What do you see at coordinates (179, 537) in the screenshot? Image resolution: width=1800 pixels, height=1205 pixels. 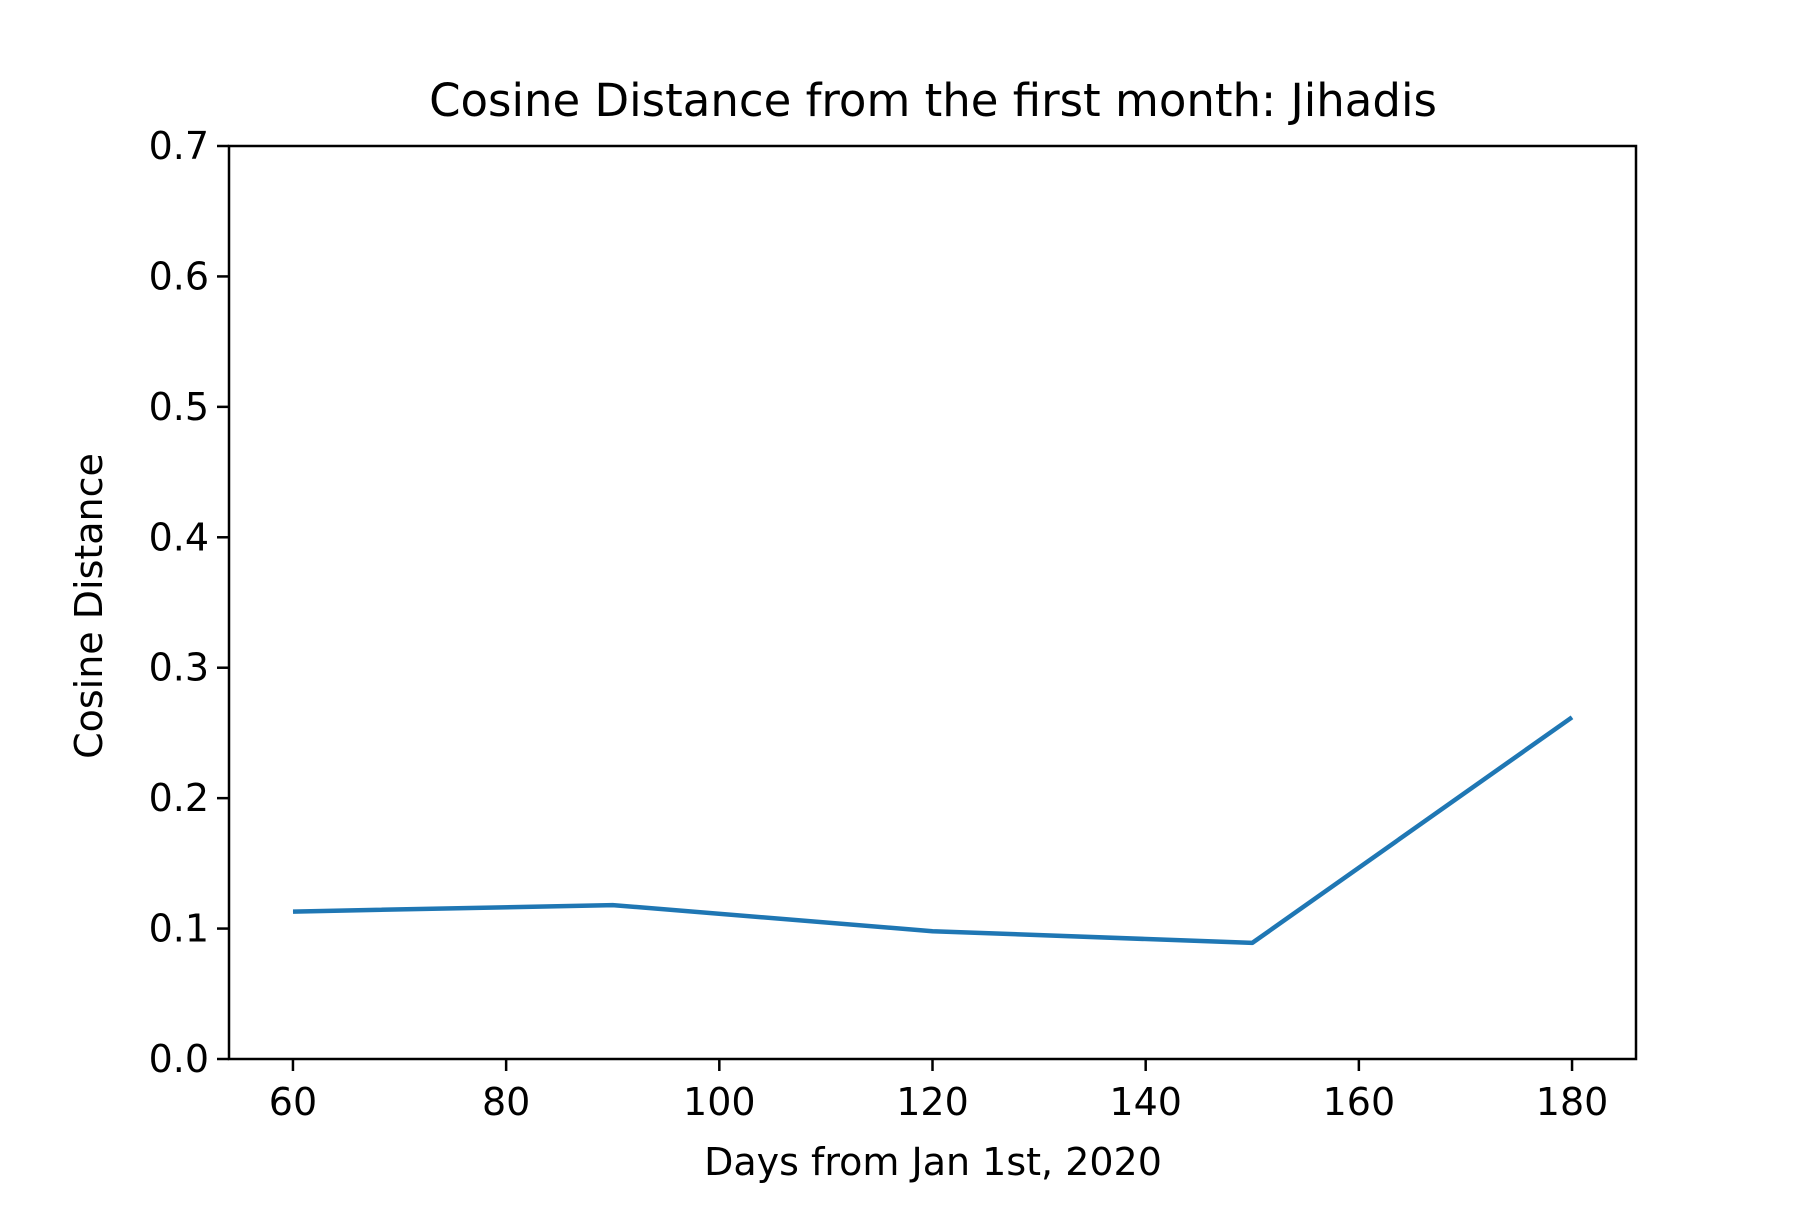 I see `y-tick-label: 0.4` at bounding box center [179, 537].